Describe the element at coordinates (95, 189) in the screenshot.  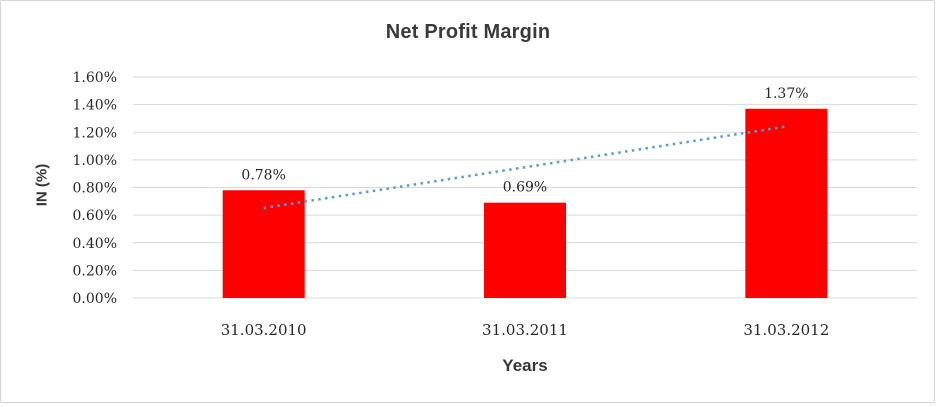
I see `y-tick-label: 0.80%` at that location.